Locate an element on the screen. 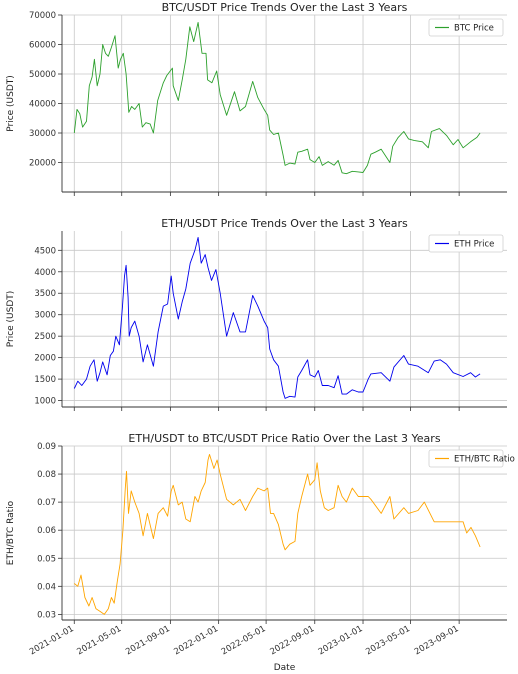  y-tick-label: 70000 is located at coordinates (42, 16).